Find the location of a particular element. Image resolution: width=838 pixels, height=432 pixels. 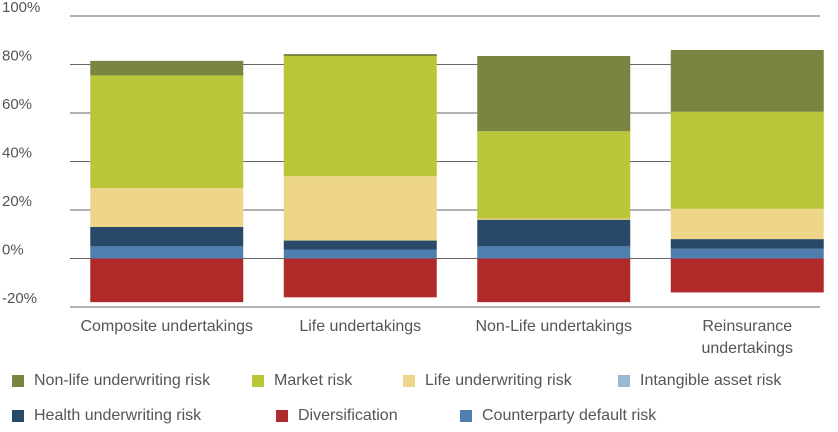

legend-item: Life underwriting risk is located at coordinates (487, 381).